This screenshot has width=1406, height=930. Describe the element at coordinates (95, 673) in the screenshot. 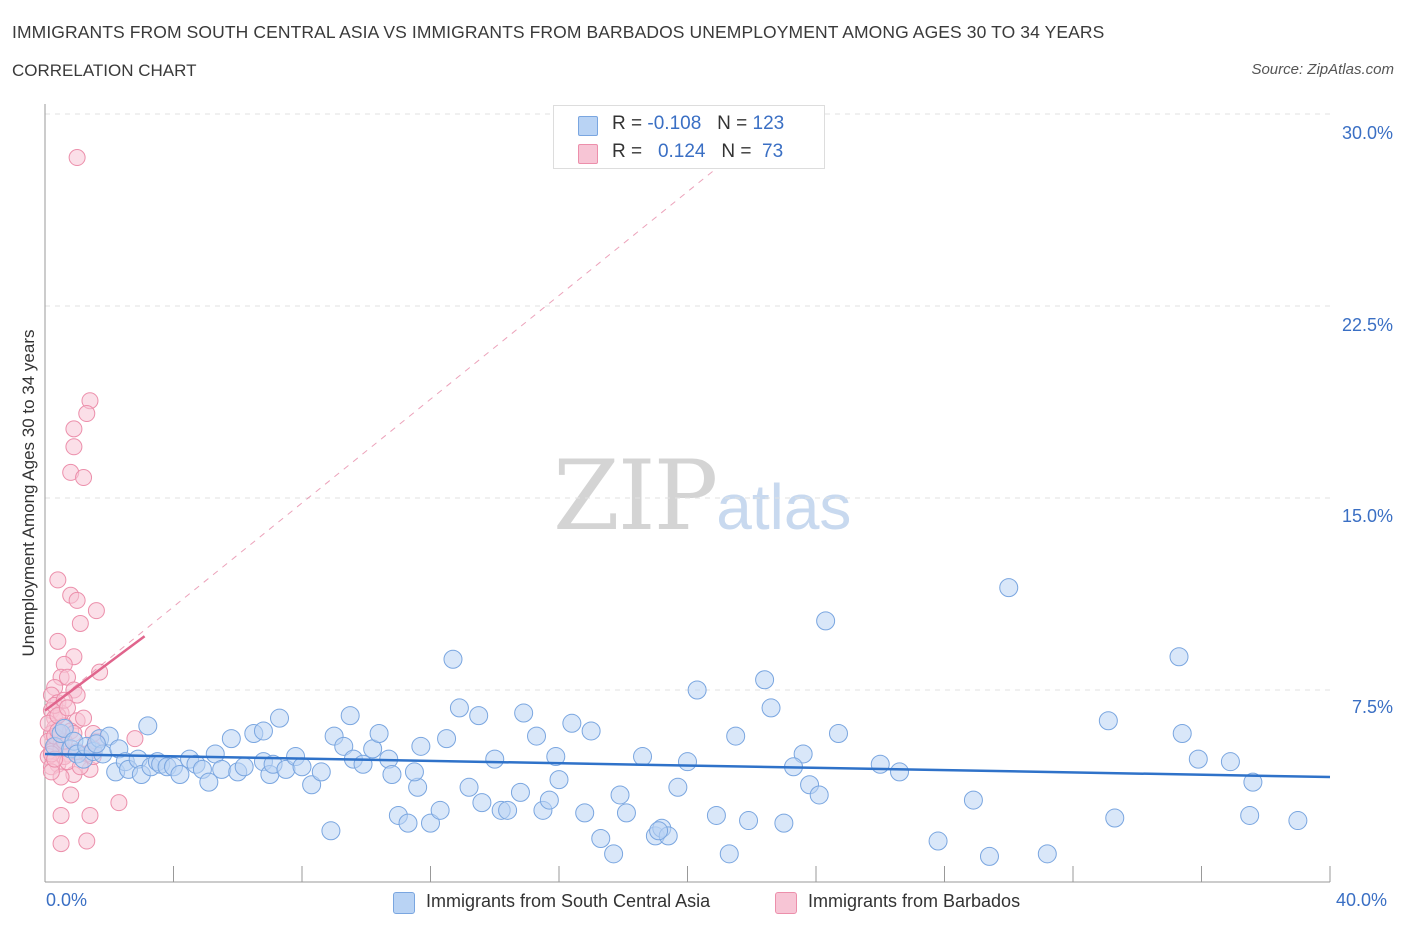

I see `trend-line-barbados` at that location.